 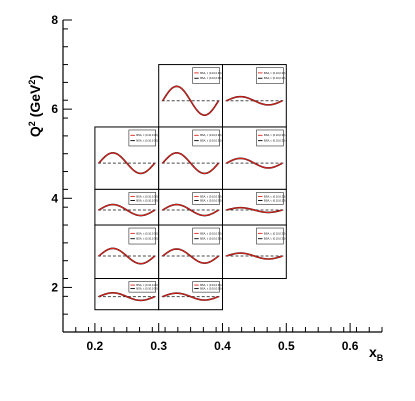 What do you see at coordinates (350, 346) in the screenshot?
I see `x-tick-label: 0.6` at bounding box center [350, 346].